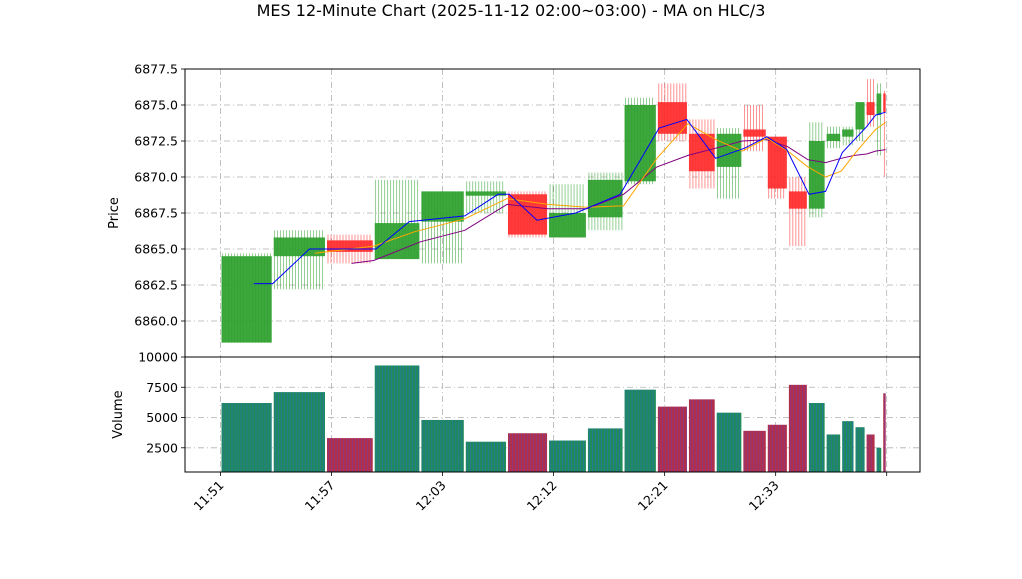 This screenshot has width=1022, height=579. I want to click on price-tick-label: 6875.0, so click(156, 105).